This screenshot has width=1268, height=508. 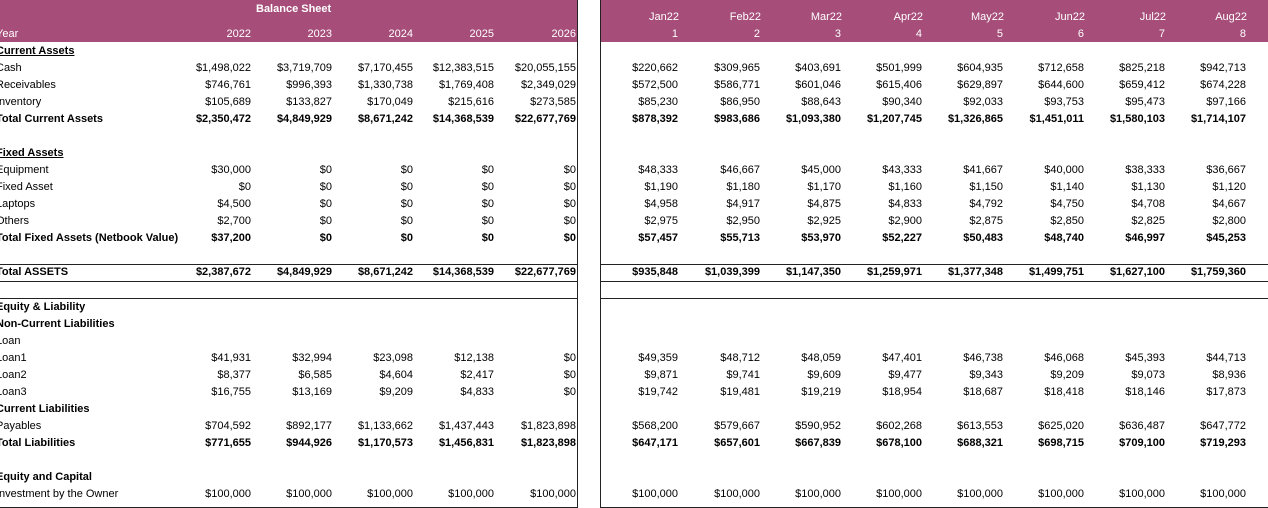 What do you see at coordinates (658, 238) in the screenshot?
I see `month-value: $57,457` at bounding box center [658, 238].